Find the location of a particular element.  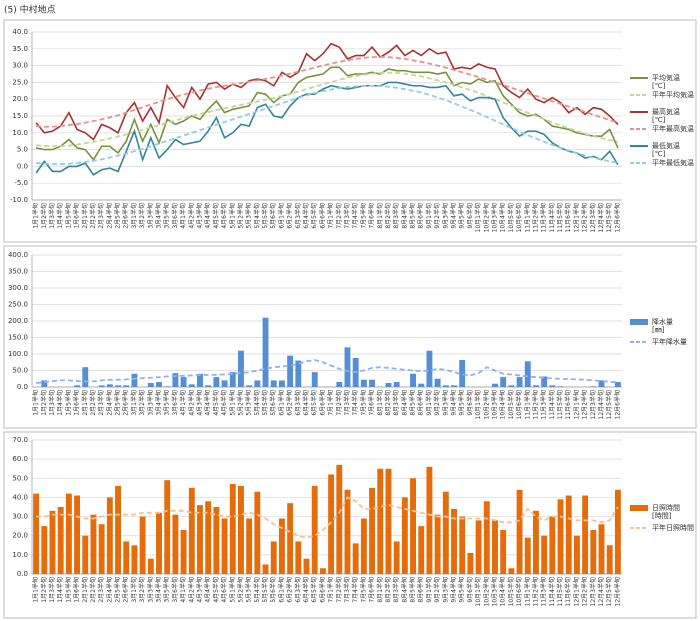

x-tick-label: 12月4半旬 is located at coordinates (601, 217).